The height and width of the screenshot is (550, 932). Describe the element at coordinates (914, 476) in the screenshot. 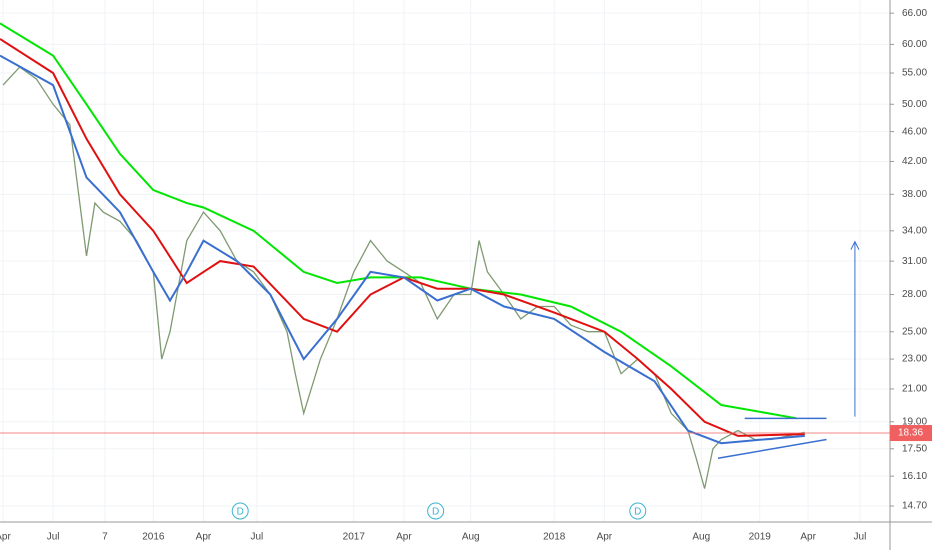

I see `y-tick-label: 16.10` at that location.